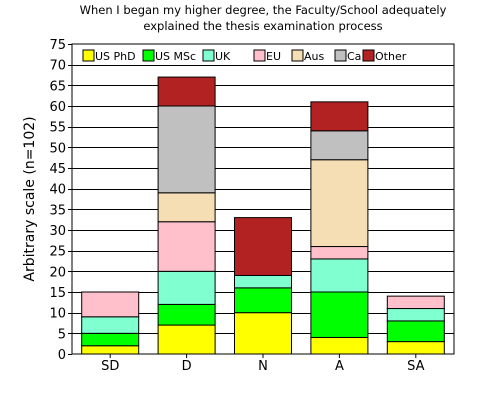  I want to click on y-tick-label: 55, so click(57, 128).